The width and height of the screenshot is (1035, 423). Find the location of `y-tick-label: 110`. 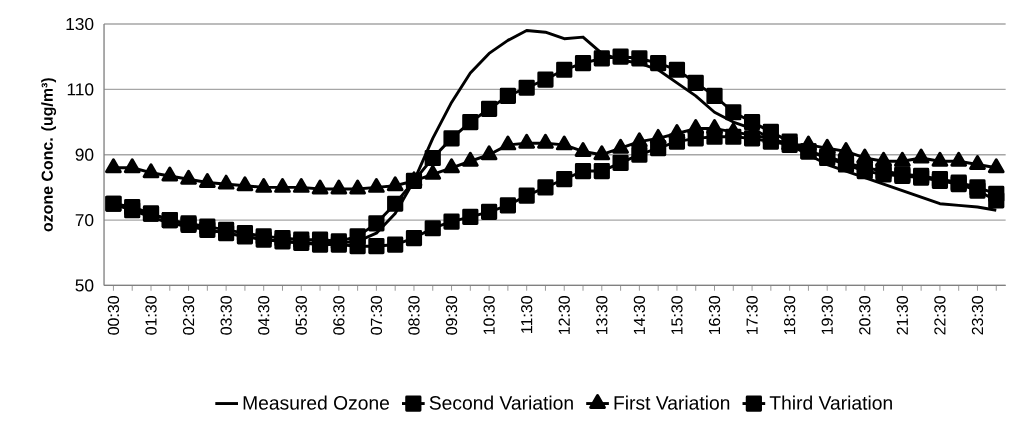

y-tick-label: 110 is located at coordinates (80, 89).